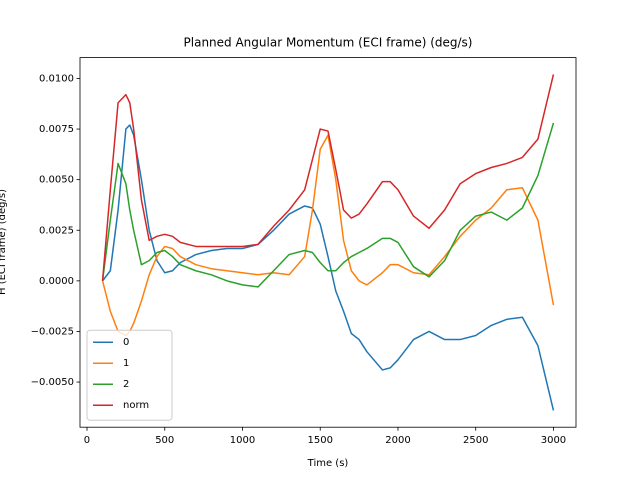  I want to click on legend-label: 1, so click(126, 363).